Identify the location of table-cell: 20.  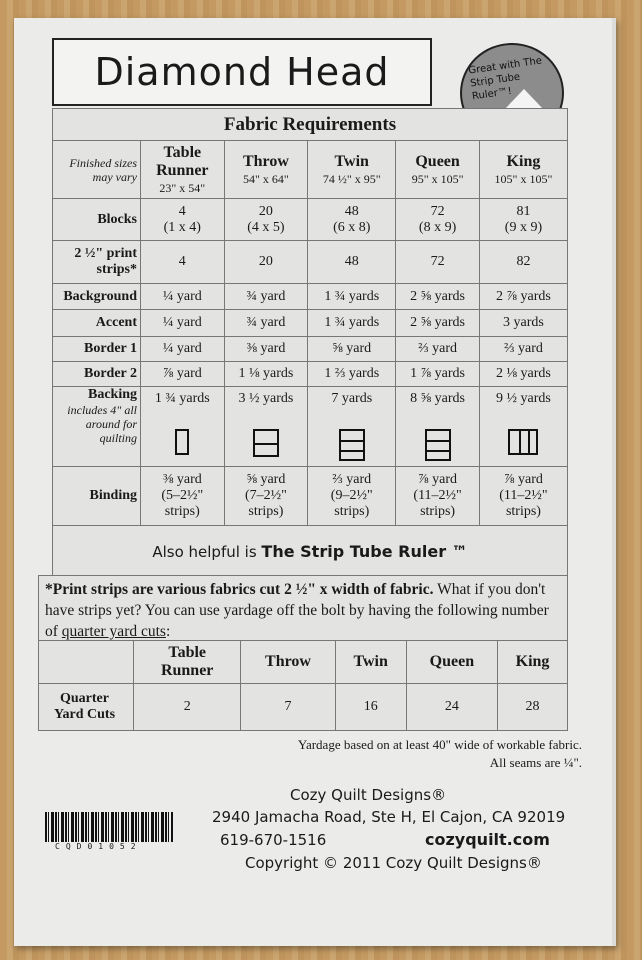
(266, 262).